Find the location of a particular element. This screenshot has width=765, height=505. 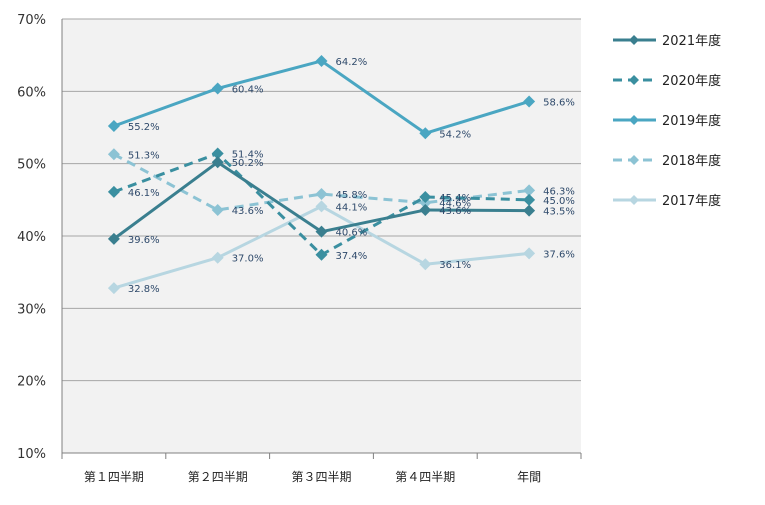

data-label: 37.0% is located at coordinates (248, 259).